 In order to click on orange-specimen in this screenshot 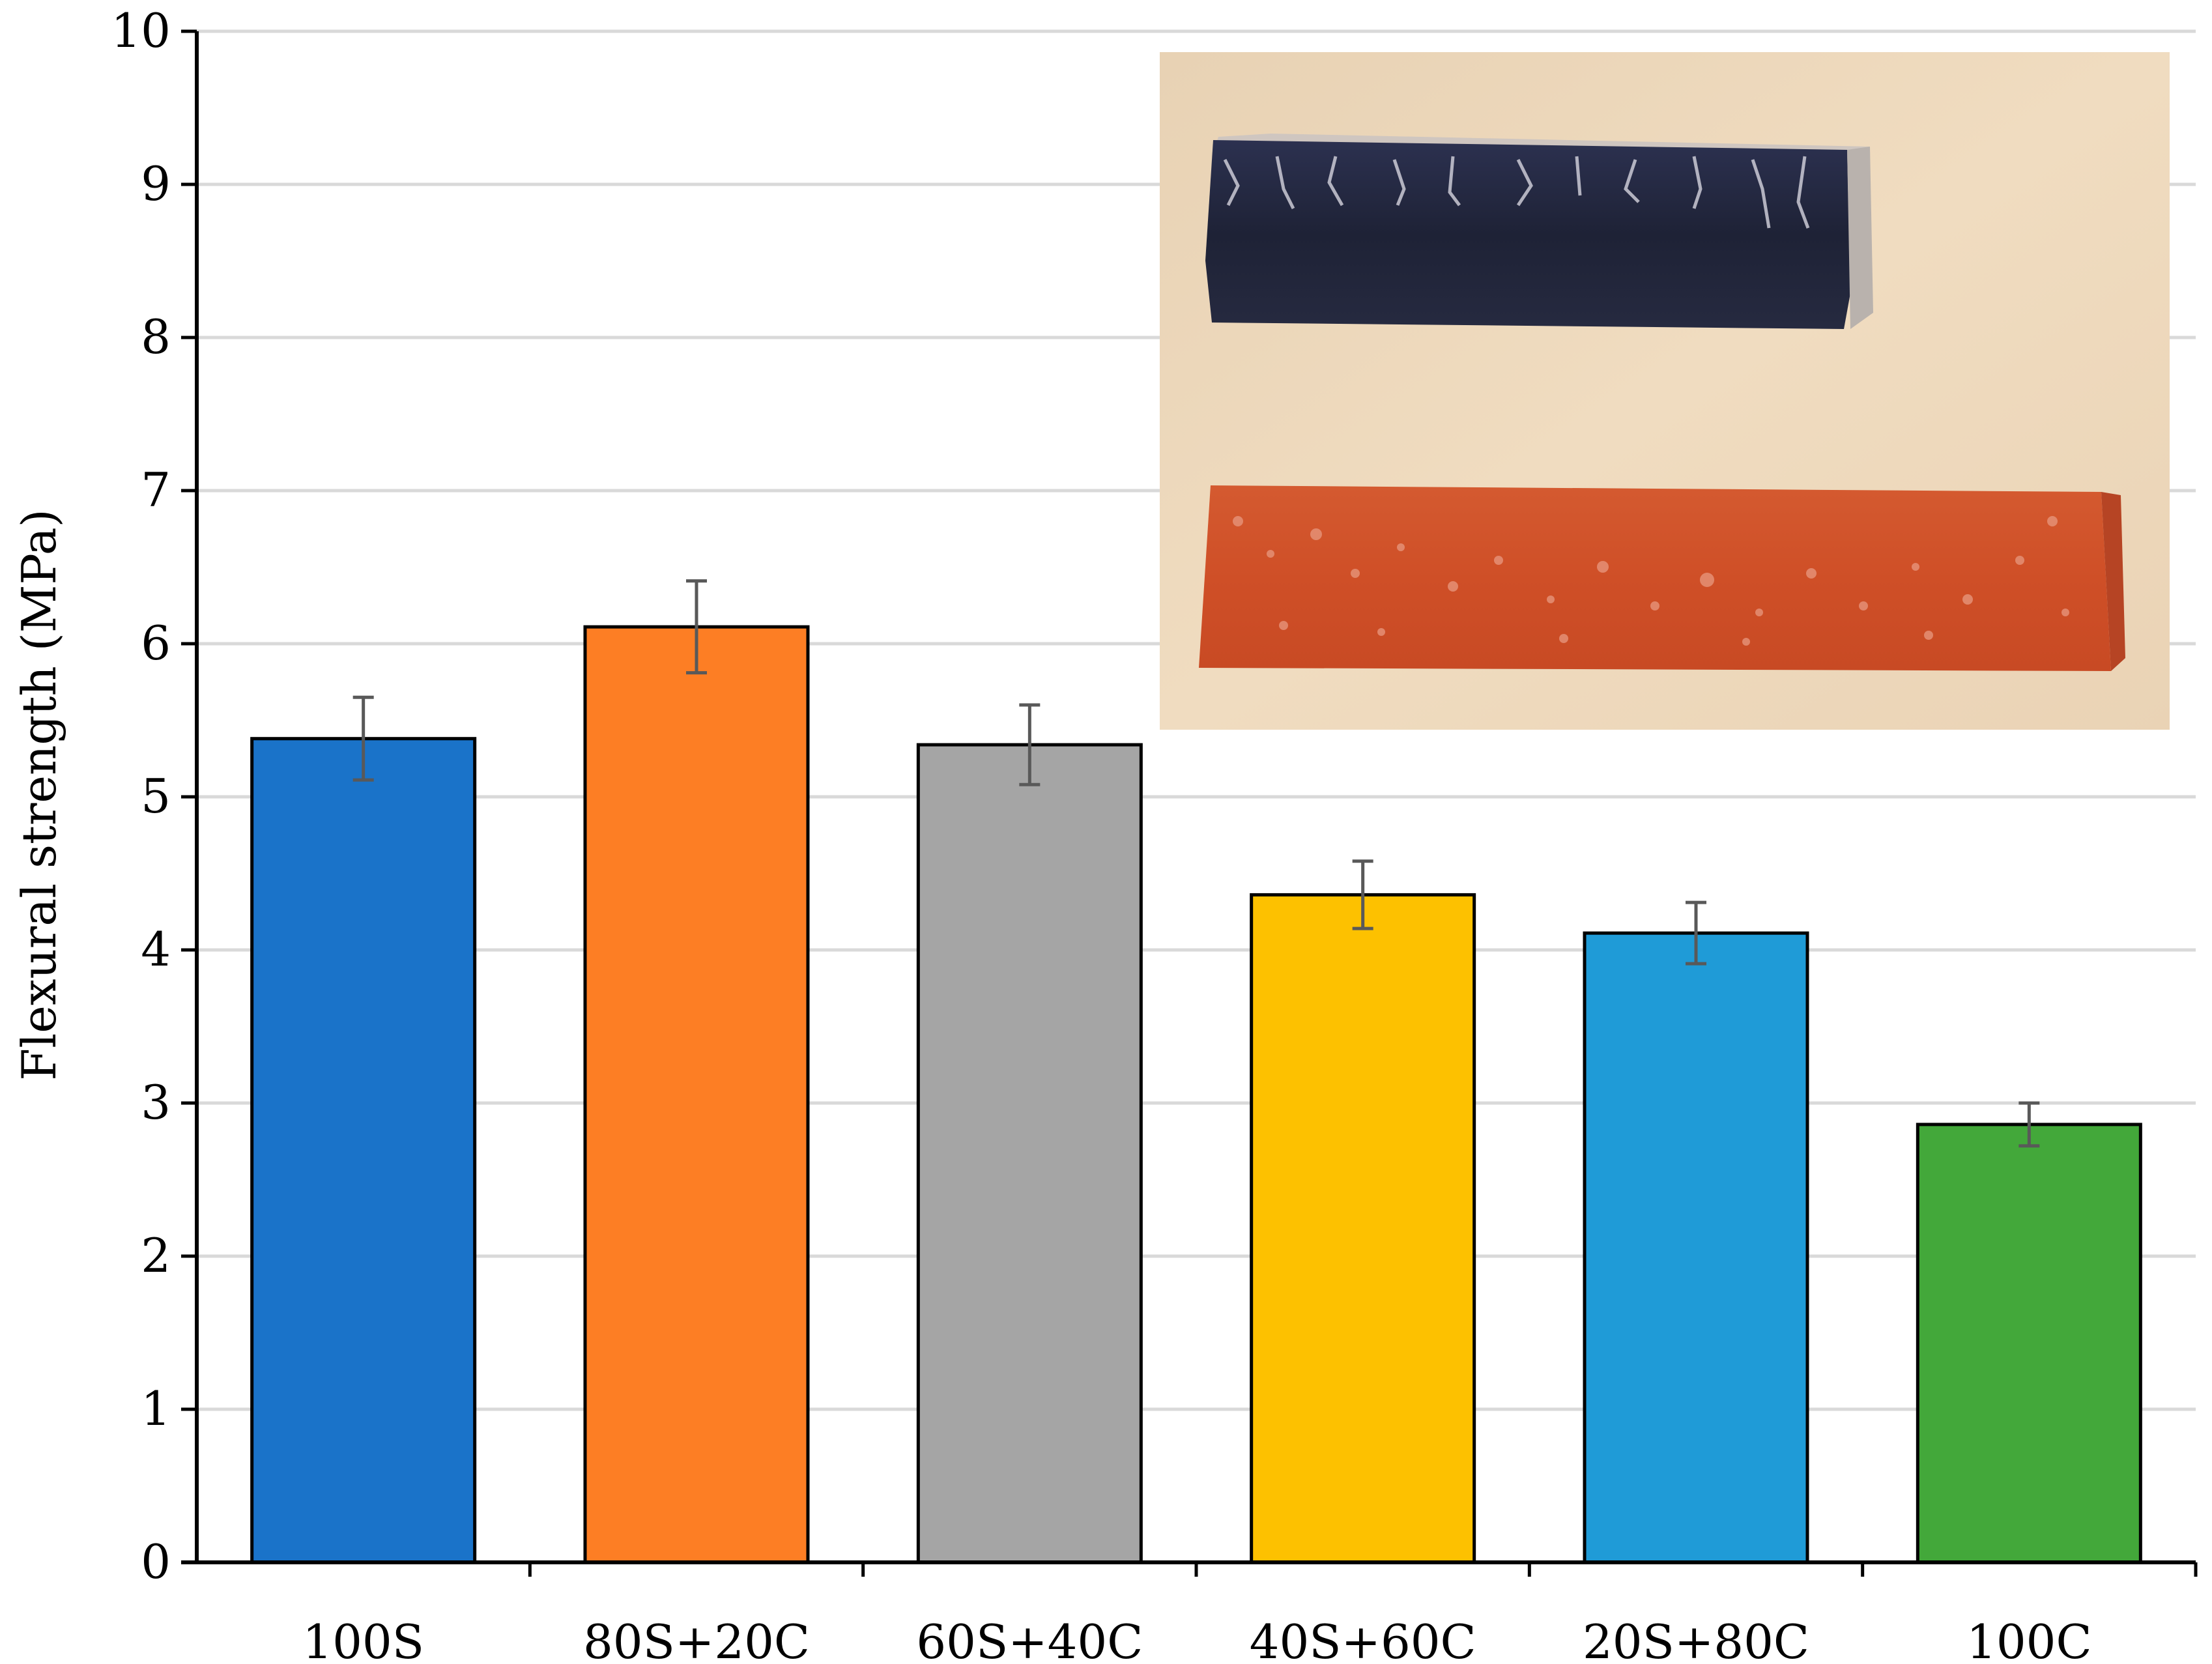, I will do `click(1655, 578)`.